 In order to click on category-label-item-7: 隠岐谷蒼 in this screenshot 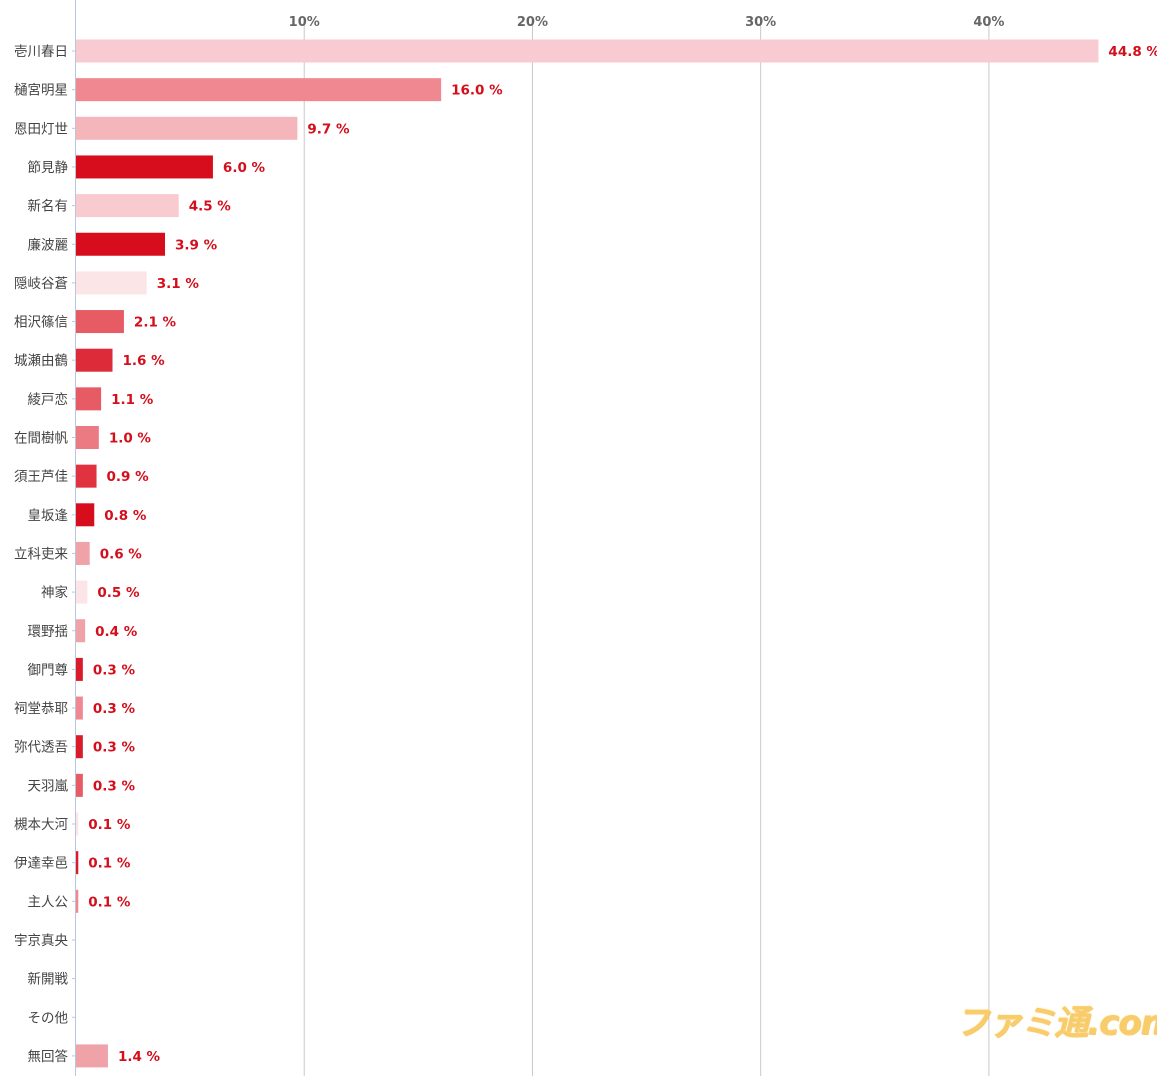, I will do `click(41, 284)`.